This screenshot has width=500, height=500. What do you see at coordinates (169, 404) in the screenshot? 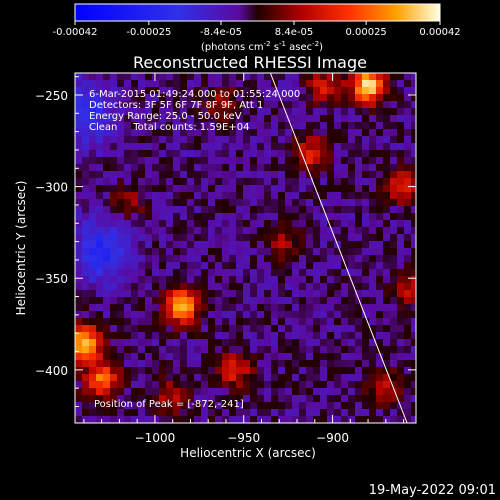
I see `peak-position-label: Position of Peak = [-872,-241]` at bounding box center [169, 404].